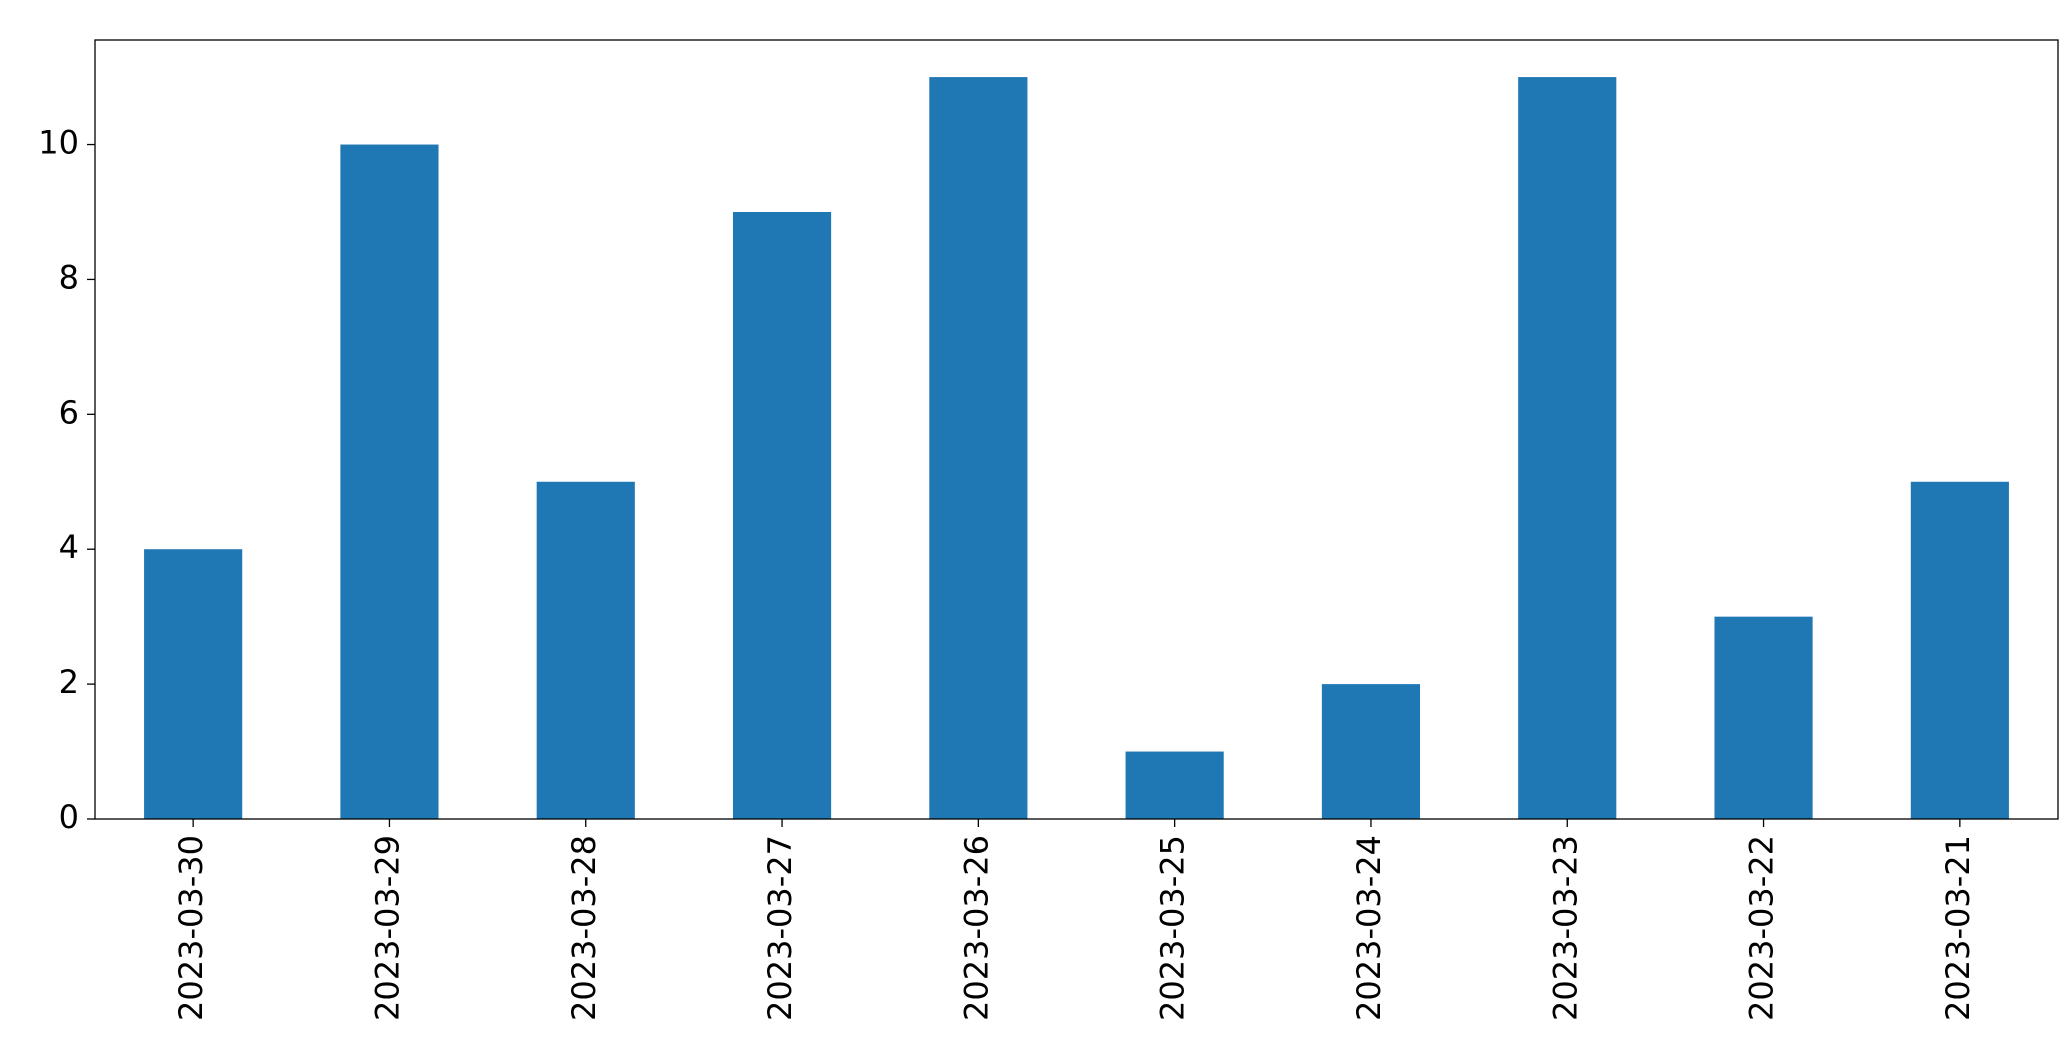 This screenshot has width=2071, height=1061. What do you see at coordinates (1958, 928) in the screenshot?
I see `x-tick-label: 2023-03-21` at bounding box center [1958, 928].